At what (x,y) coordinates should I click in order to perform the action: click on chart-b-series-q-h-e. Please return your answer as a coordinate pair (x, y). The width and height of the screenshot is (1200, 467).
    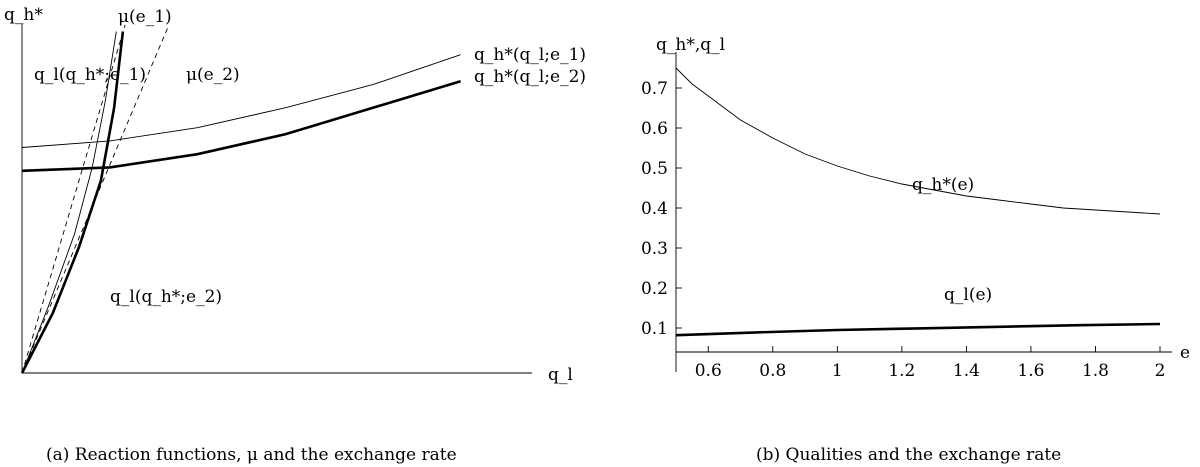
    Looking at the image, I should click on (918, 141).